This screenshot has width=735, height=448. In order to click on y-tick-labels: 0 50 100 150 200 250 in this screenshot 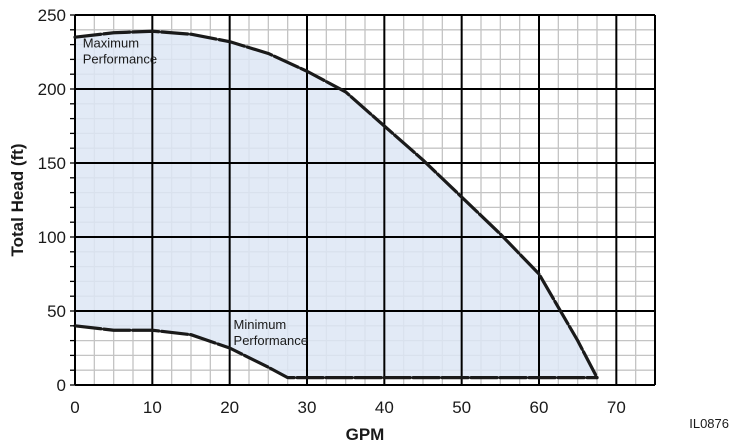, I will do `click(52, 200)`.